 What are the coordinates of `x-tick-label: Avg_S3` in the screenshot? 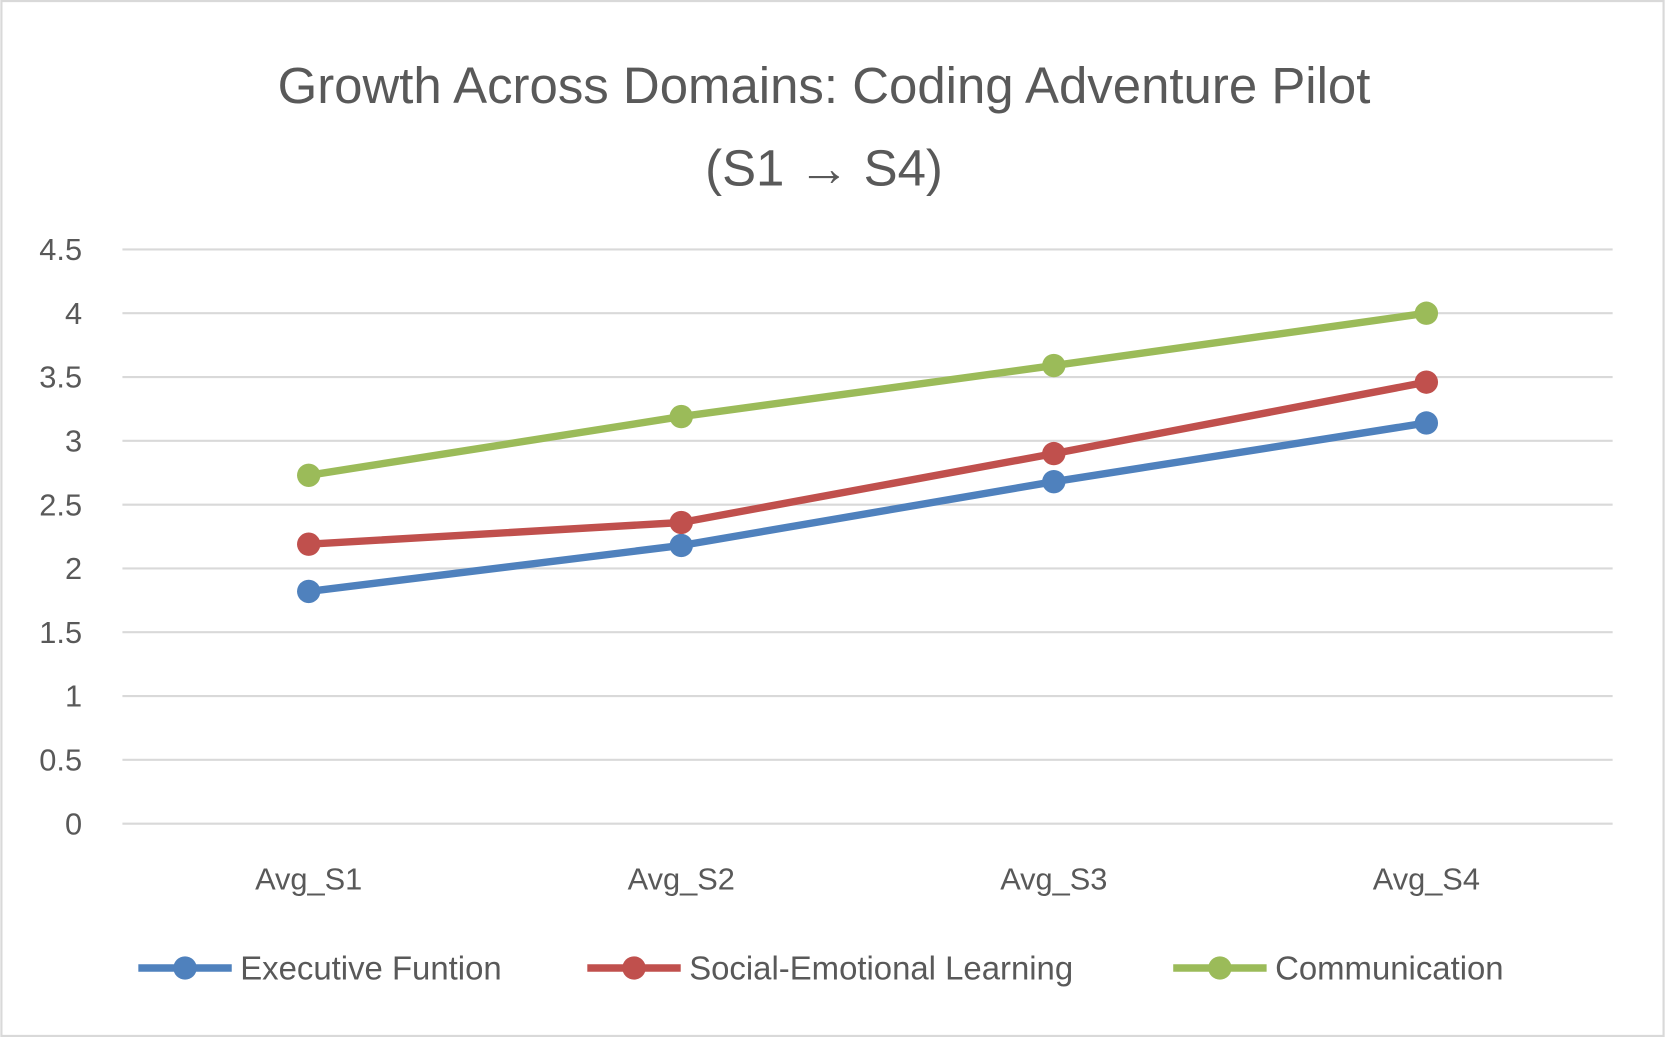 It's located at (1053, 878).